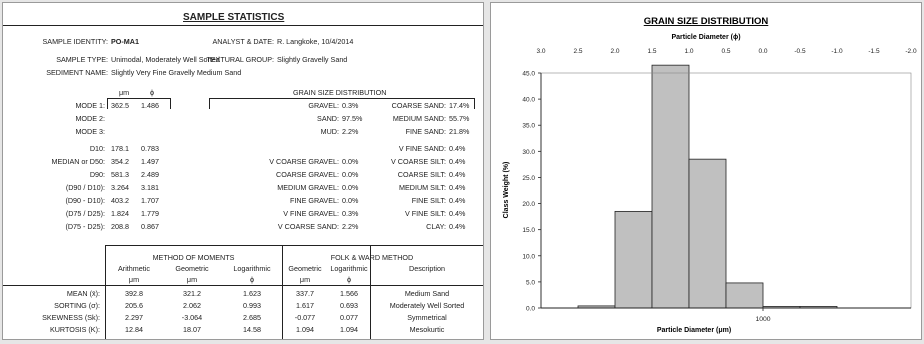  I want to click on top-tick-label: -1.5, so click(874, 51).